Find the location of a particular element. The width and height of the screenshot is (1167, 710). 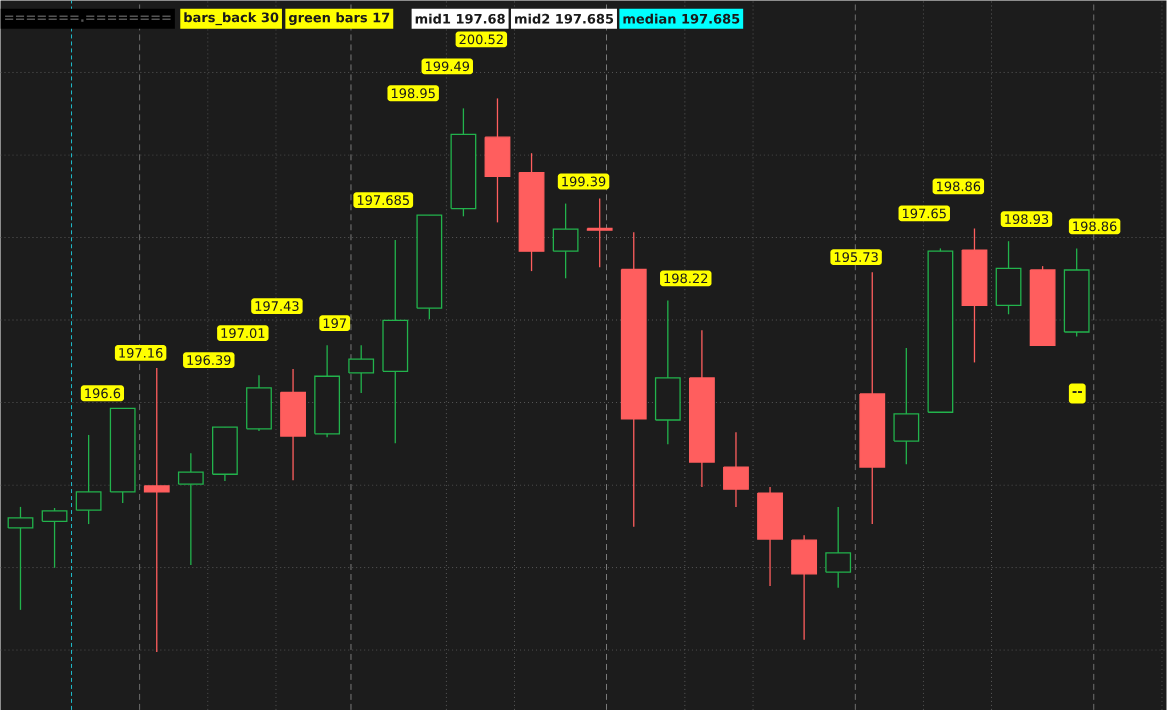

text: 197.16 is located at coordinates (141, 352).